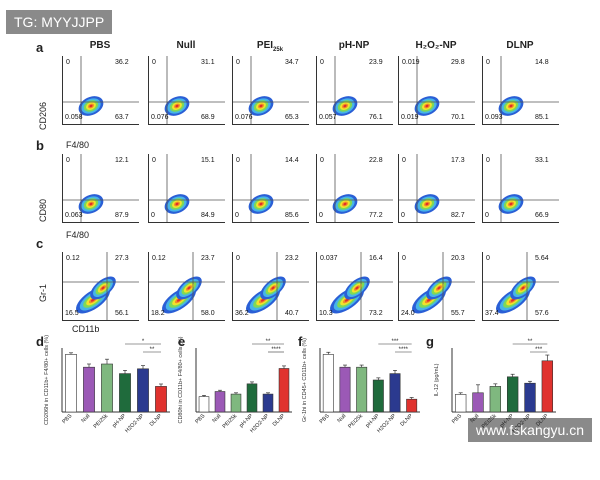 The image size is (600, 480). Describe the element at coordinates (542, 258) in the screenshot. I see `quadrant-top-right: 5.64` at that location.